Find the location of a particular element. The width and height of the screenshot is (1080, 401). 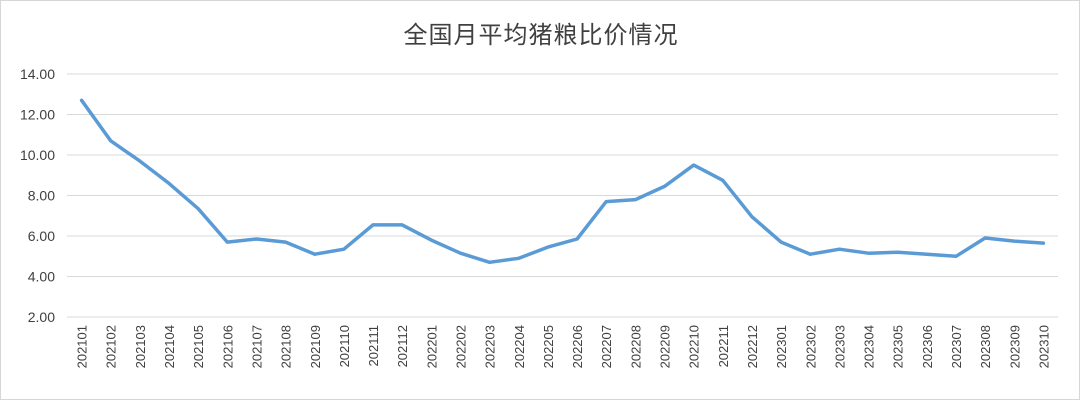

x-tick-label: 202108 is located at coordinates (286, 346).